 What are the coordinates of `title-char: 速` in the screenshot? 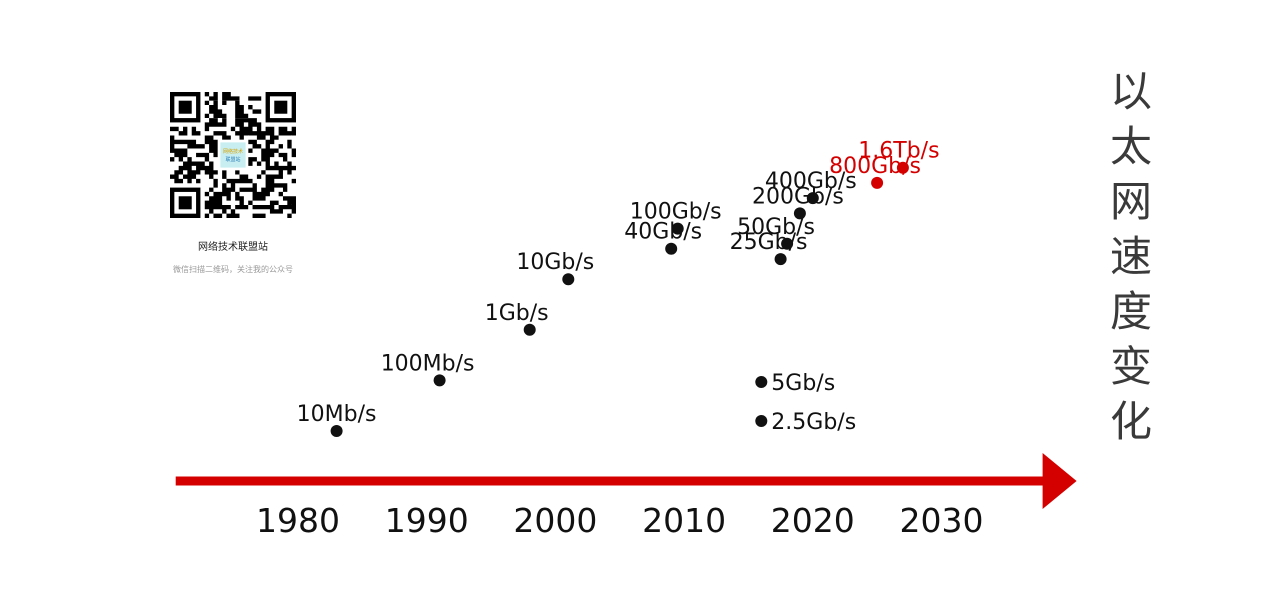 It's located at (1130, 256).